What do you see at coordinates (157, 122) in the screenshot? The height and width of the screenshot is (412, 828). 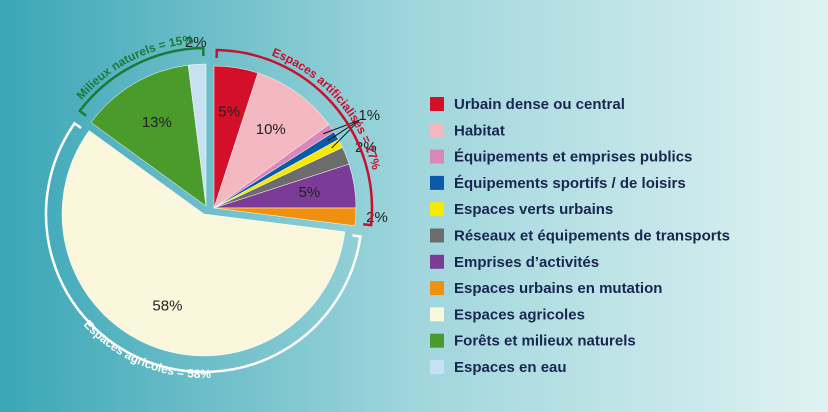 I see `value-label: 13%` at bounding box center [157, 122].